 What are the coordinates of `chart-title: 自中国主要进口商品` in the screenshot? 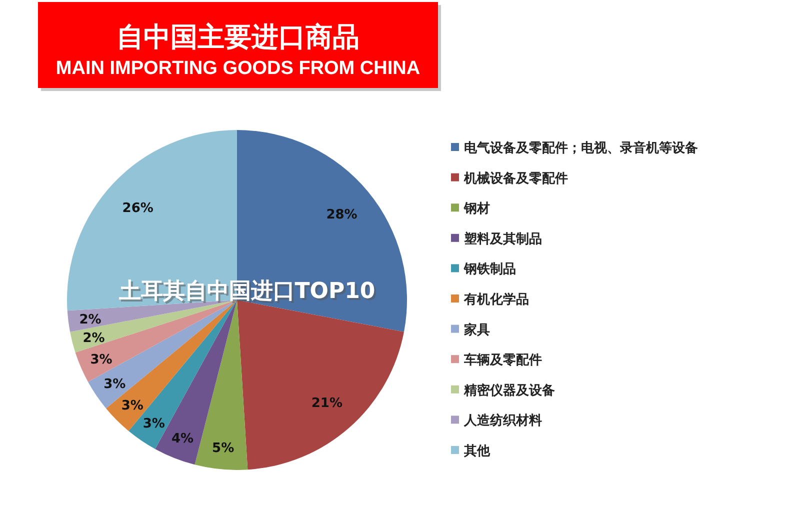 It's located at (238, 37).